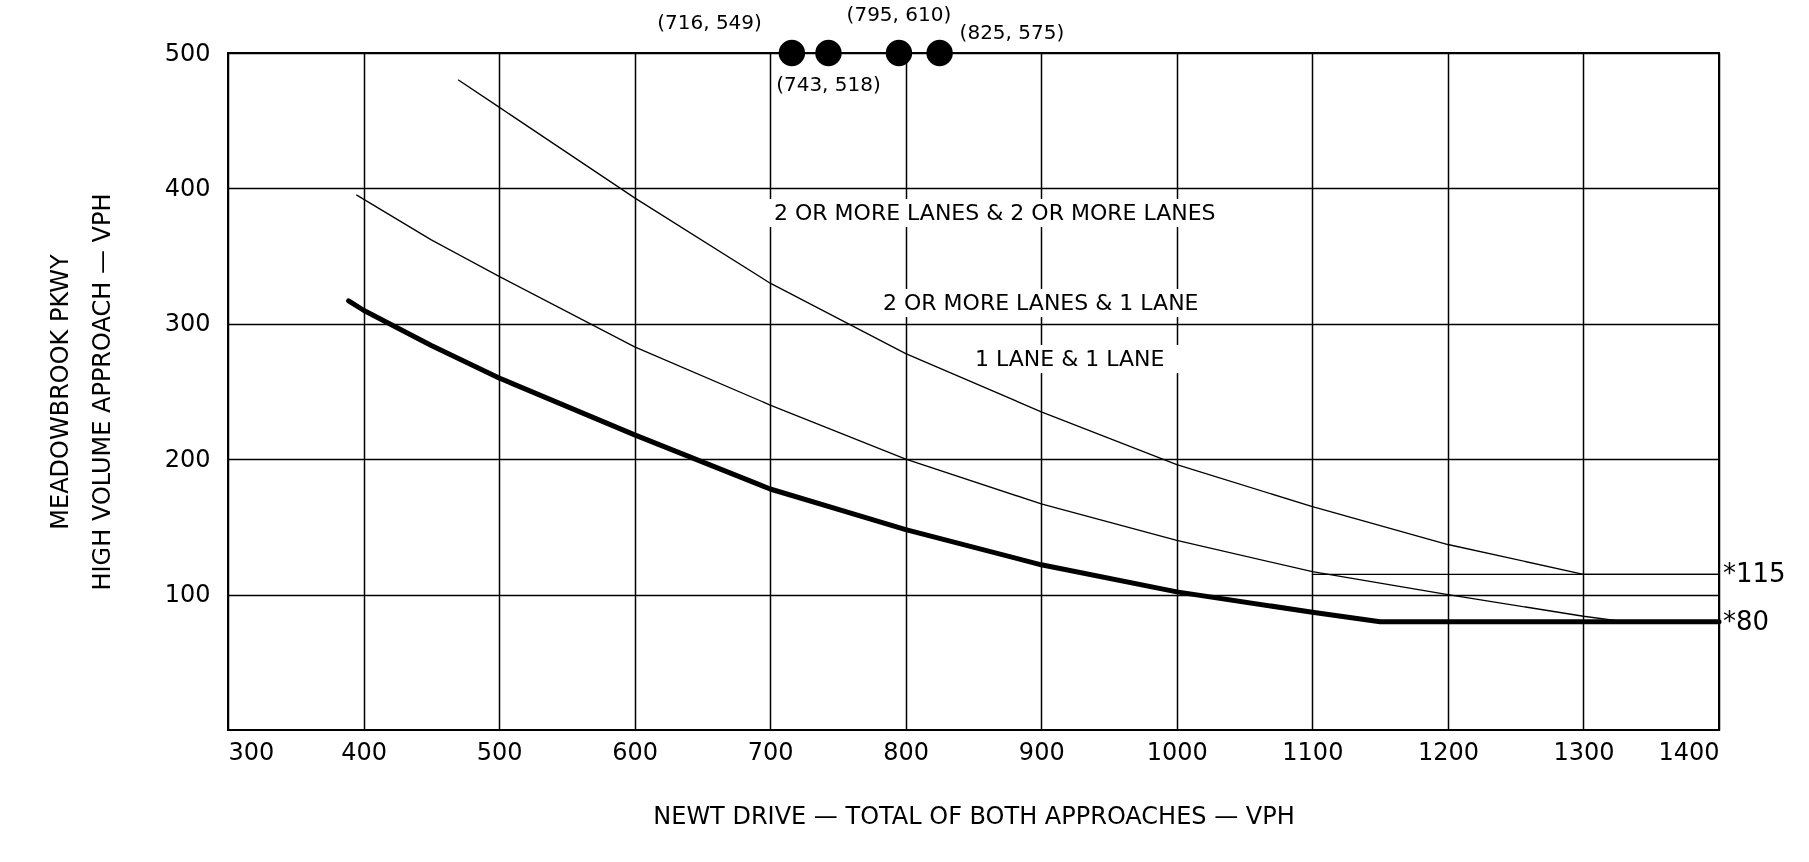 The width and height of the screenshot is (1809, 862). Describe the element at coordinates (364, 751) in the screenshot. I see `x-tick-label: 400` at that location.